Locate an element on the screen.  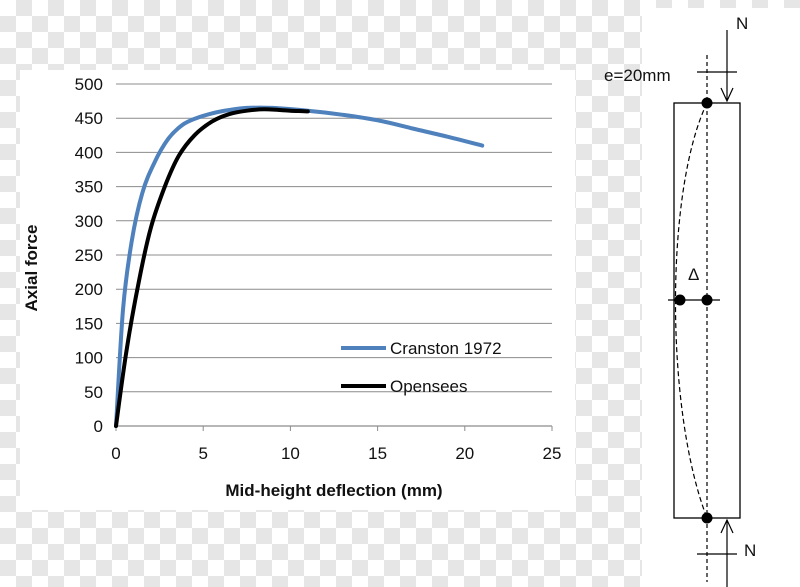
mid-node-axis is located at coordinates (707, 300).